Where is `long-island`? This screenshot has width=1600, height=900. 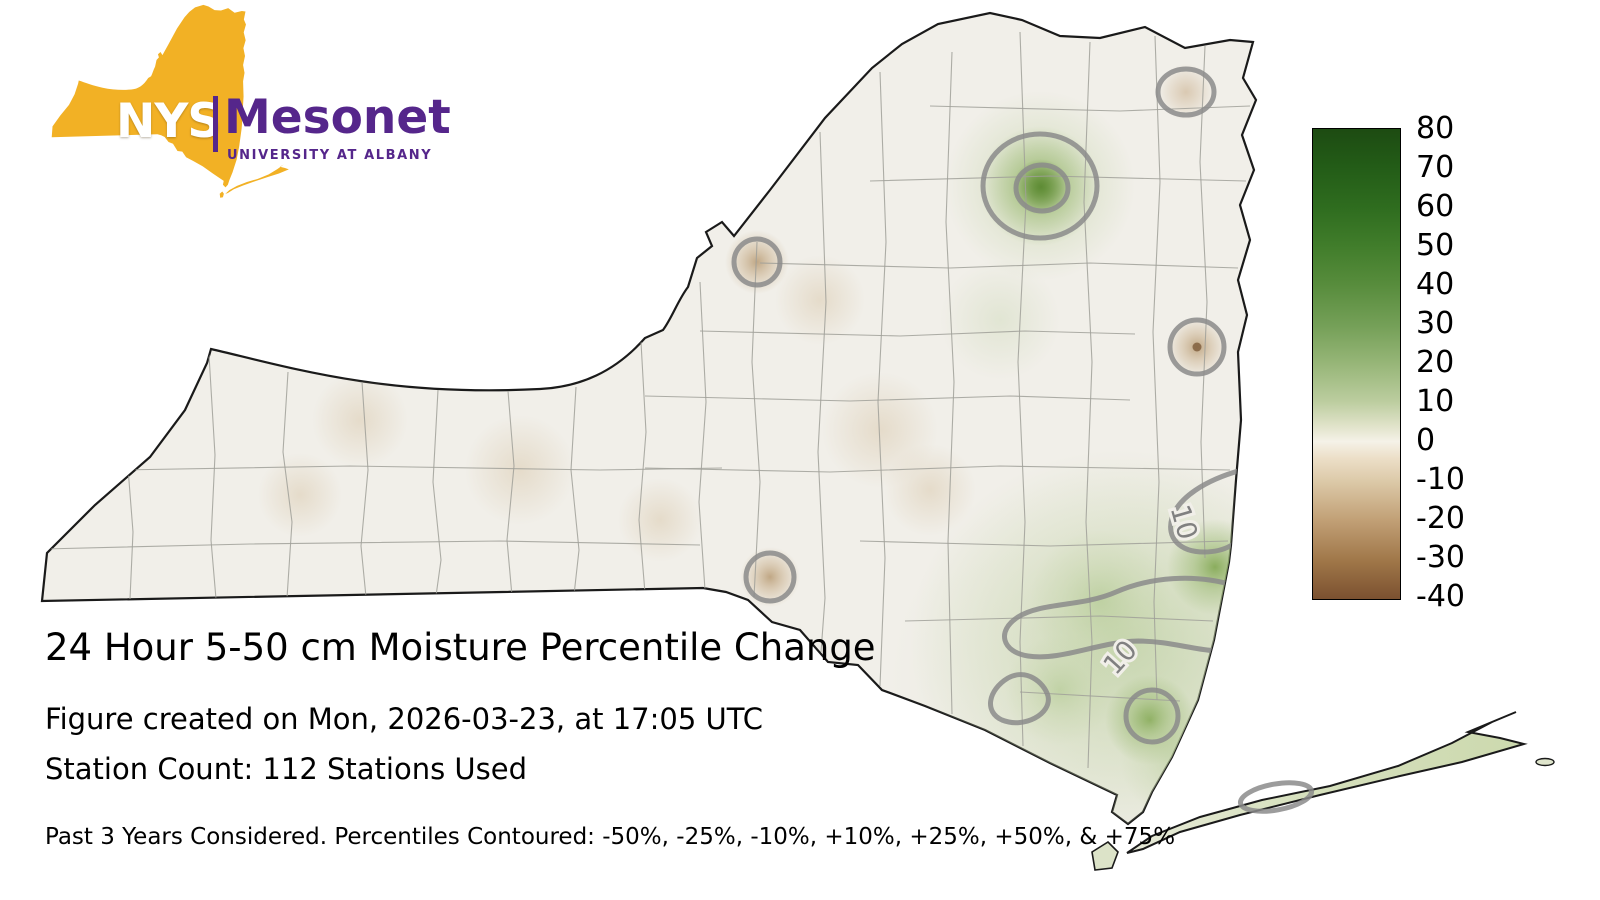 long-island is located at coordinates (1327, 782).